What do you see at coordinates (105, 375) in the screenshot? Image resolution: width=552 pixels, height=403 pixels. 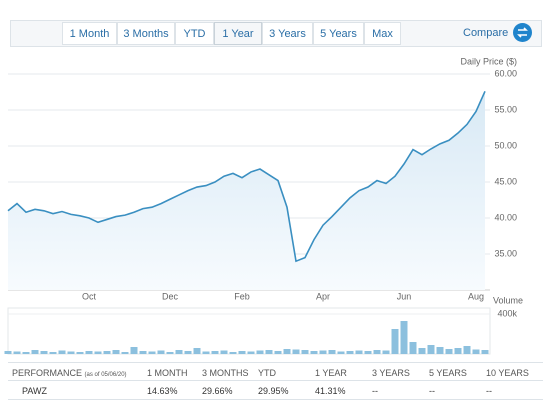 I see `as-of-date: (as of 05/06/20)` at bounding box center [105, 375].